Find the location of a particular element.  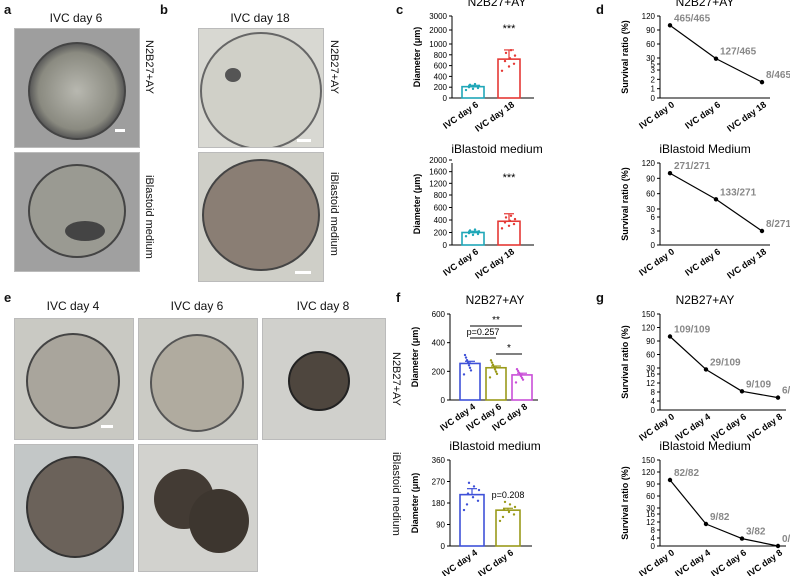

y-tick-label: 60 is located at coordinates (650, 194).